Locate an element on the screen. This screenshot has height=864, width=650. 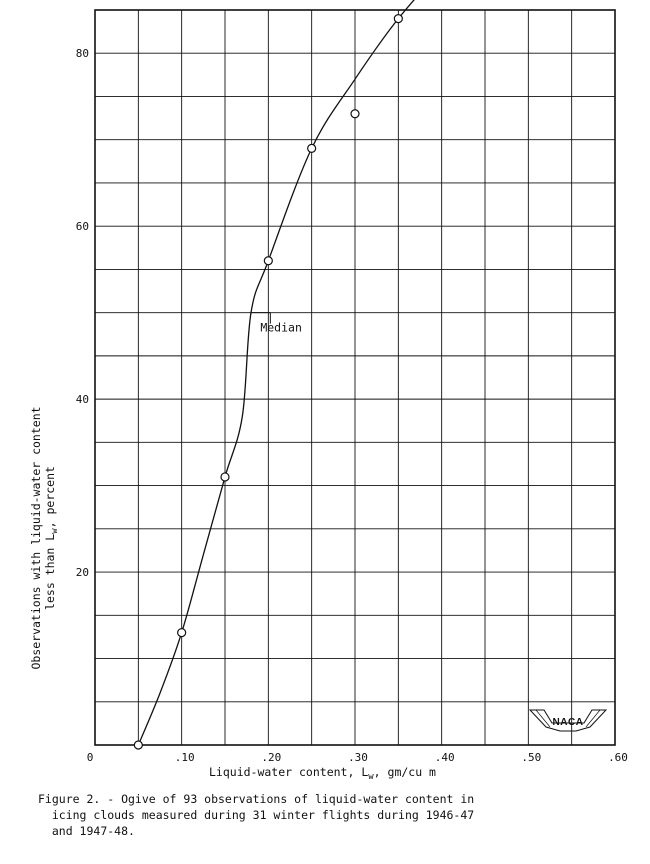
x-axis-title: Liquid-water content, Lw, gm/cu m is located at coordinates (322, 773).